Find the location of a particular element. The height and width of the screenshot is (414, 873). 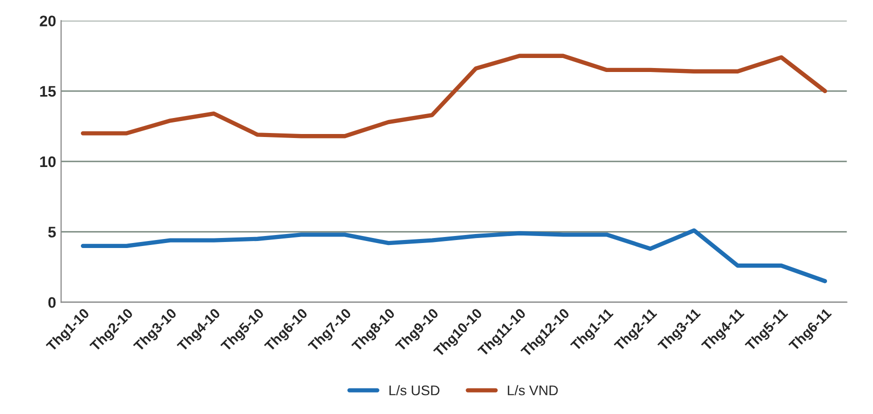

y-tick-label: 0 is located at coordinates (52, 302).